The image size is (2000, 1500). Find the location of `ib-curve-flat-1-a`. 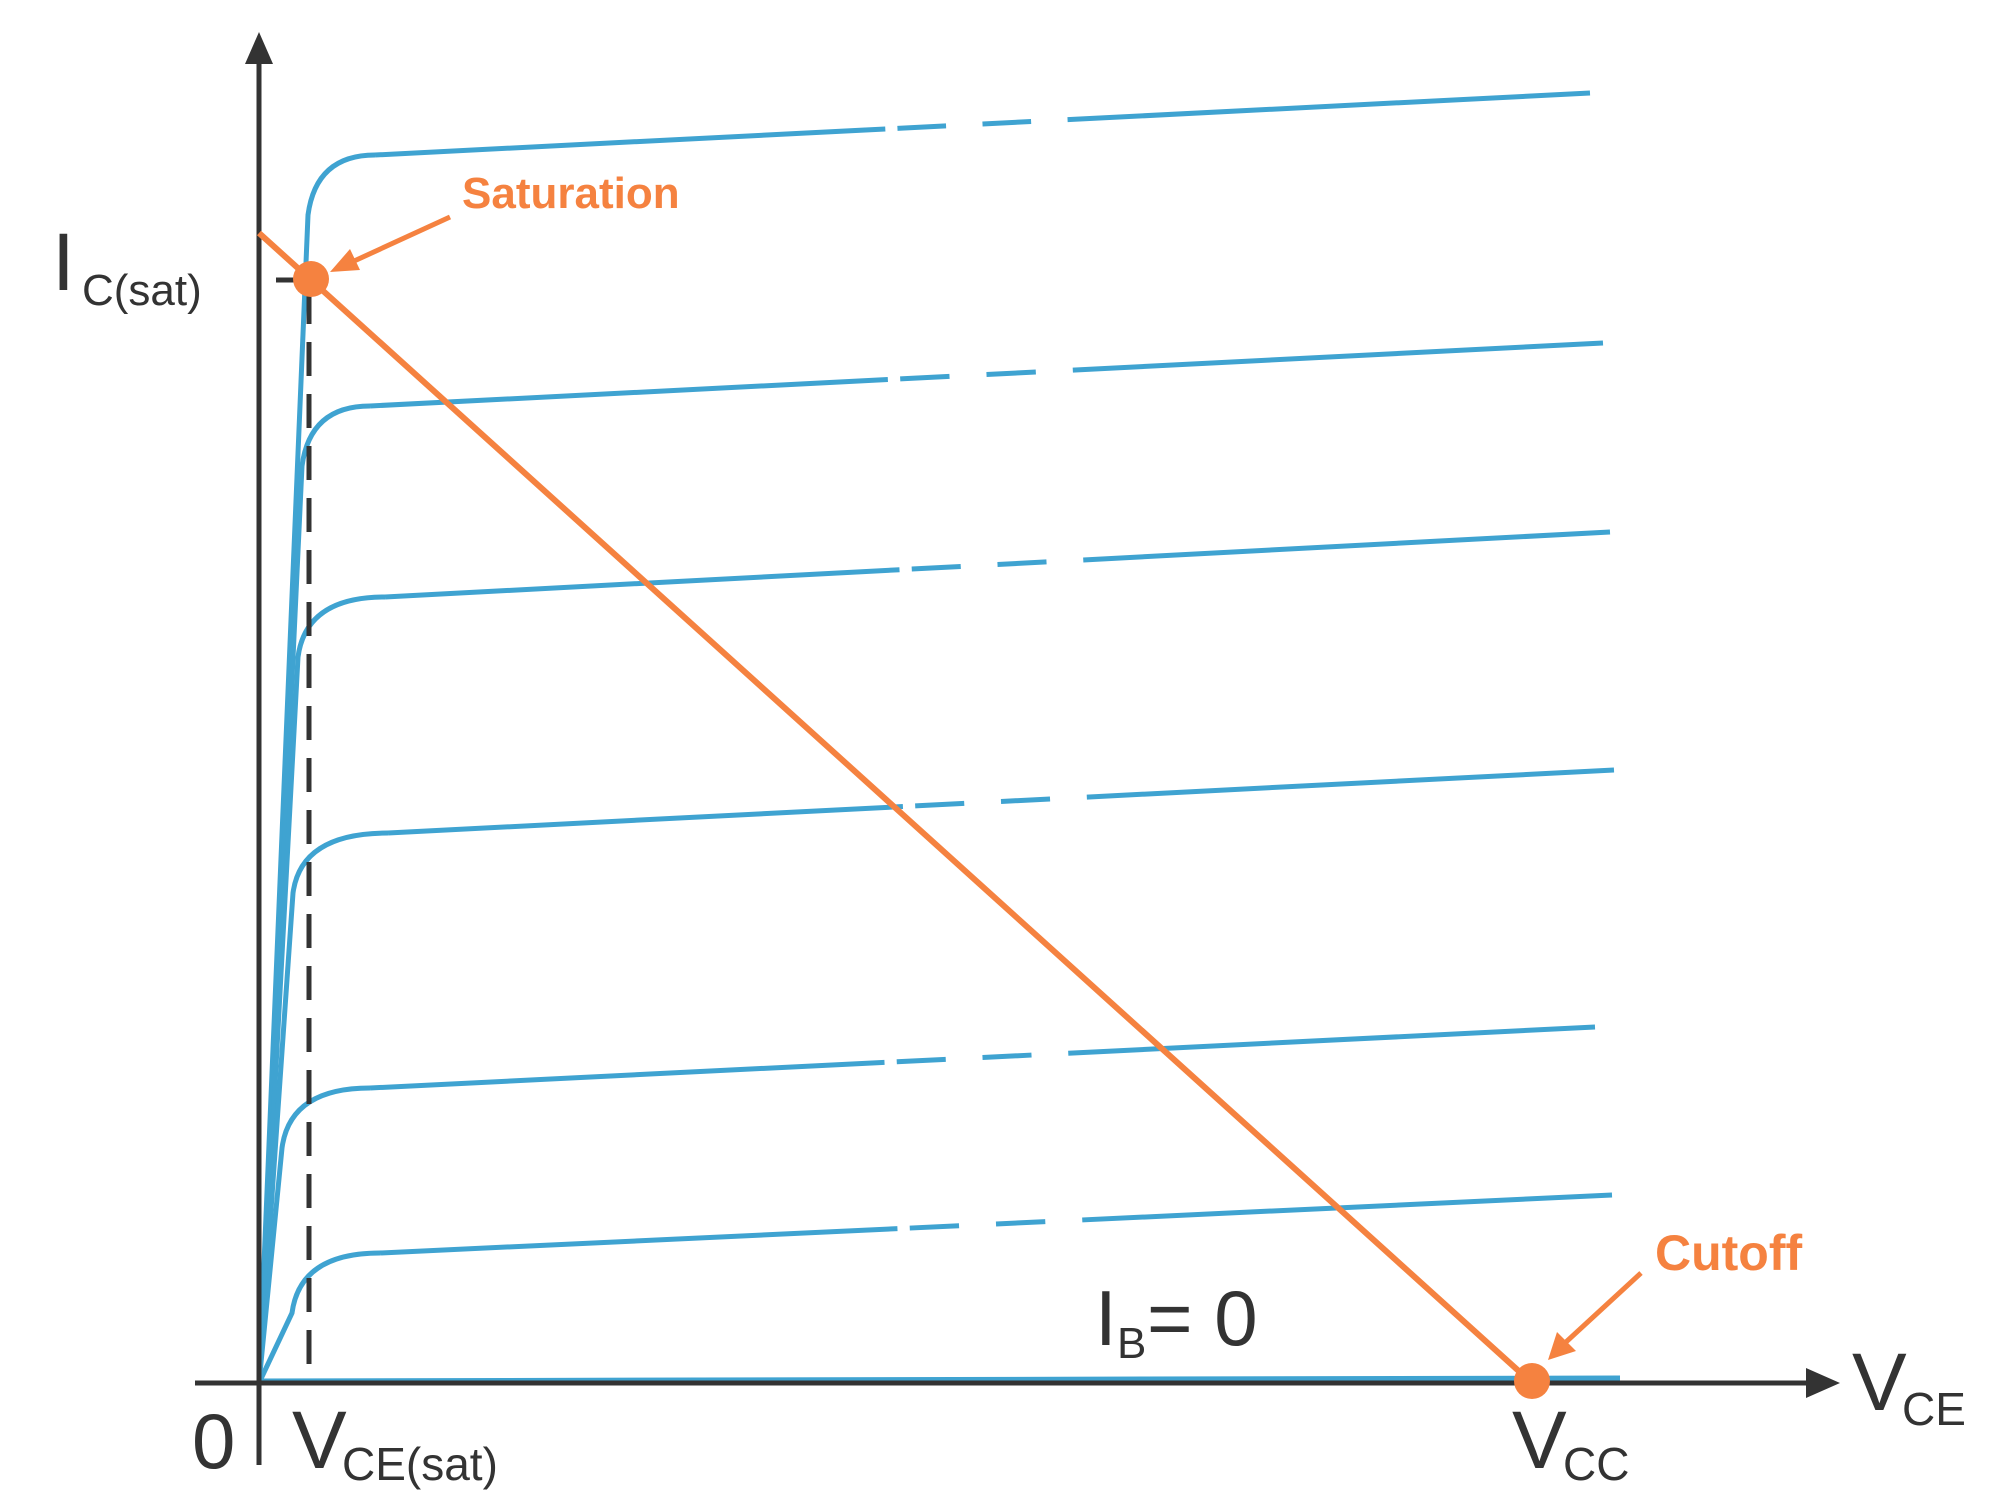

ib-curve-flat-1-a is located at coordinates (630, 142).